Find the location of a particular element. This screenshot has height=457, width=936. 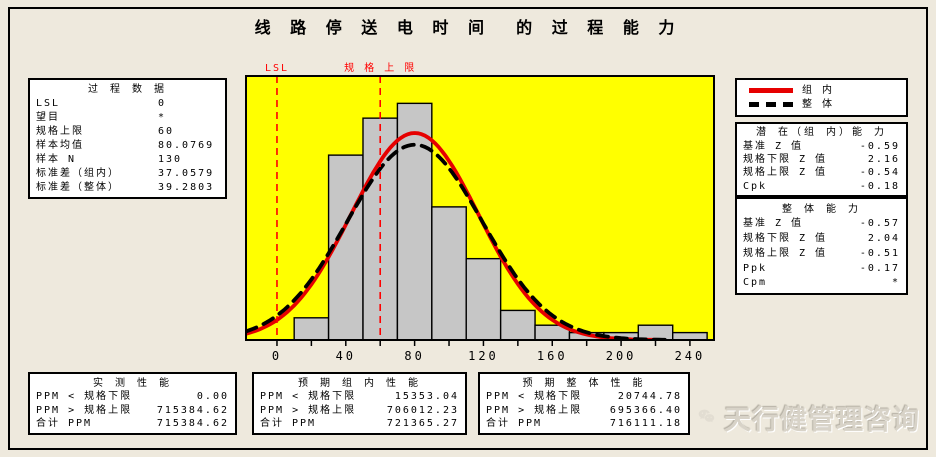

solid-line-swatch is located at coordinates (771, 90).